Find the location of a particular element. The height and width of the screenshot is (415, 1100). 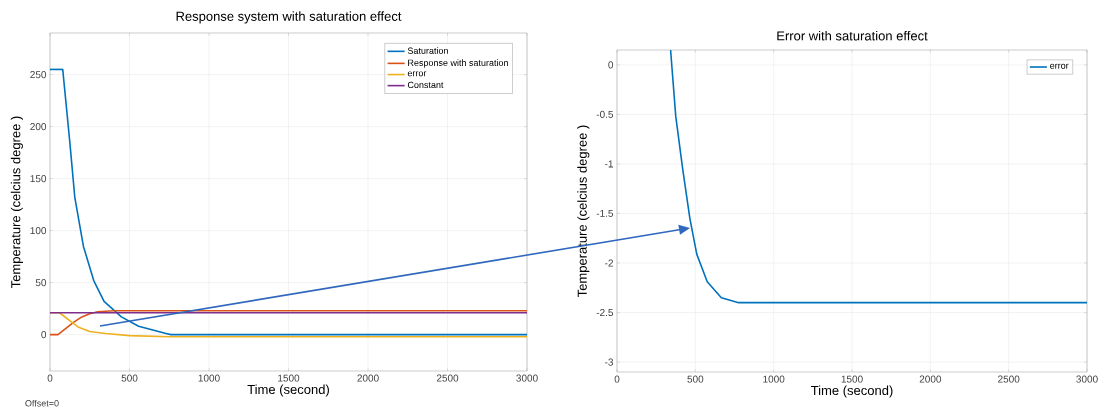

y-tick-label: -1 is located at coordinates (609, 164).